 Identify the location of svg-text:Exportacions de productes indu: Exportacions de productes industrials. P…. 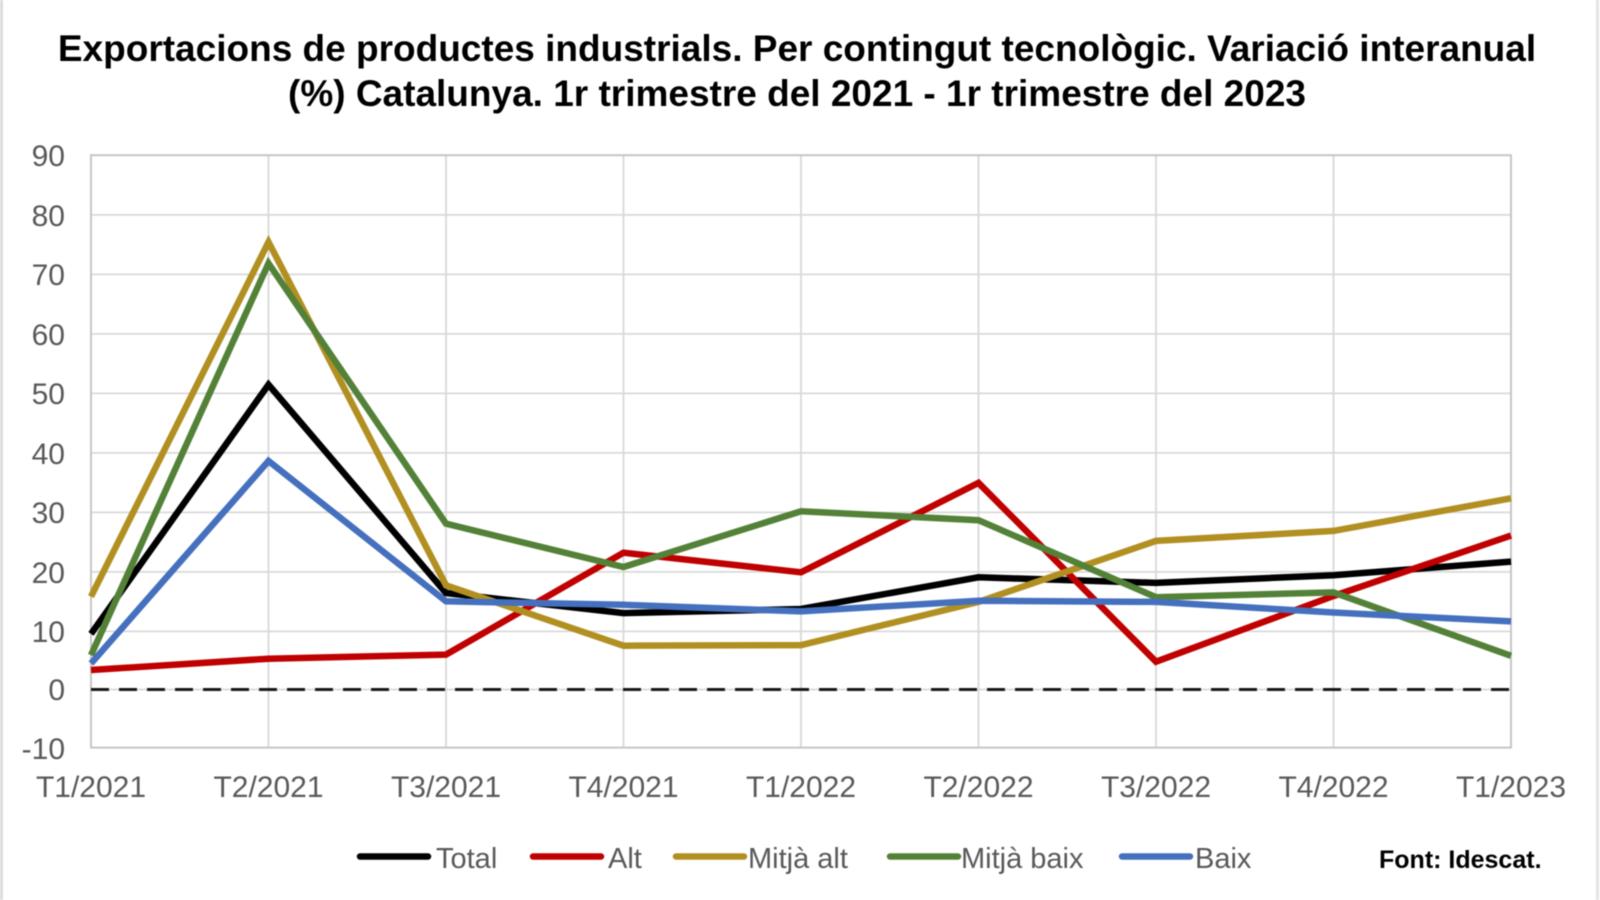
(797, 48).